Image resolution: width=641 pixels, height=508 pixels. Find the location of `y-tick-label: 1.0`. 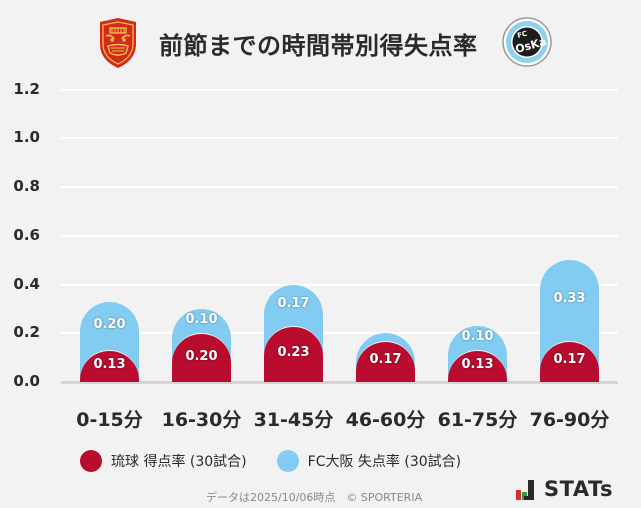

y-tick-label: 1.0 is located at coordinates (26, 137).